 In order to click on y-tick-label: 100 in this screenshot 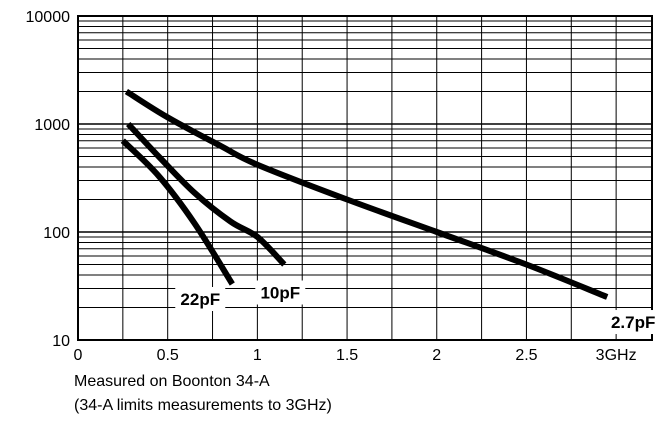, I will do `click(56, 233)`.